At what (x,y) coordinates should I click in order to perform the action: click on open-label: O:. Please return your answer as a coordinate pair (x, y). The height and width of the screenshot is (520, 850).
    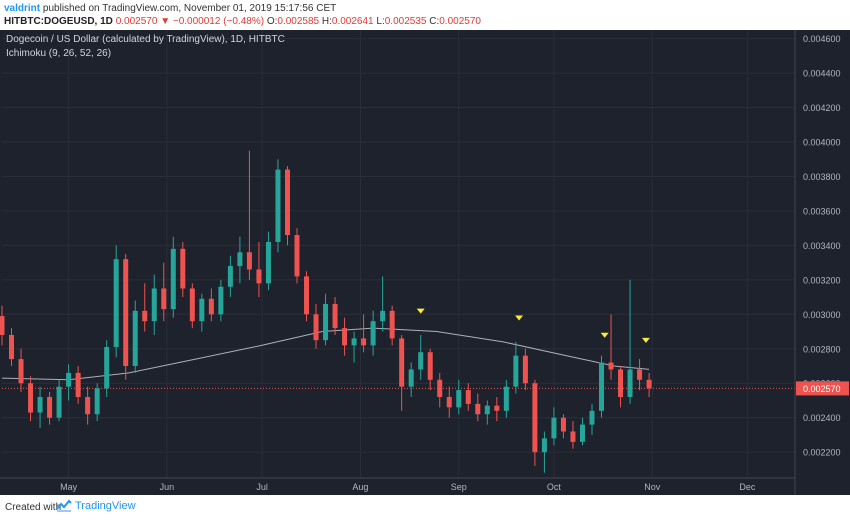
    Looking at the image, I should click on (272, 21).